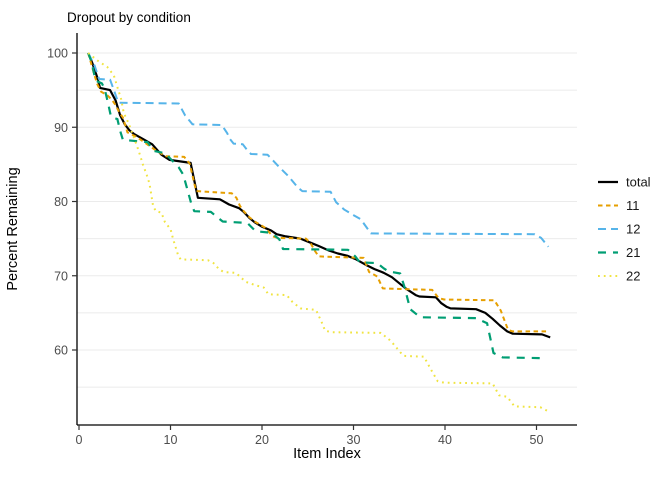 The image size is (672, 480). Describe the element at coordinates (13, 228) in the screenshot. I see `y-axis-title: Percent Remaining` at that location.